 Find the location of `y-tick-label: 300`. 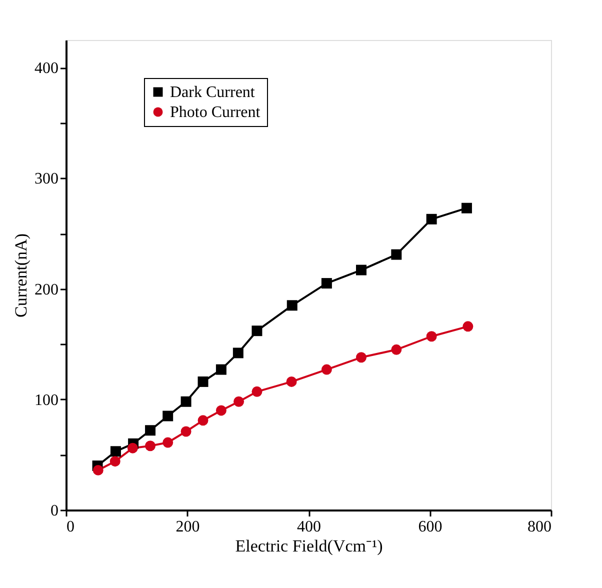

y-tick-label: 300 is located at coordinates (46, 179).